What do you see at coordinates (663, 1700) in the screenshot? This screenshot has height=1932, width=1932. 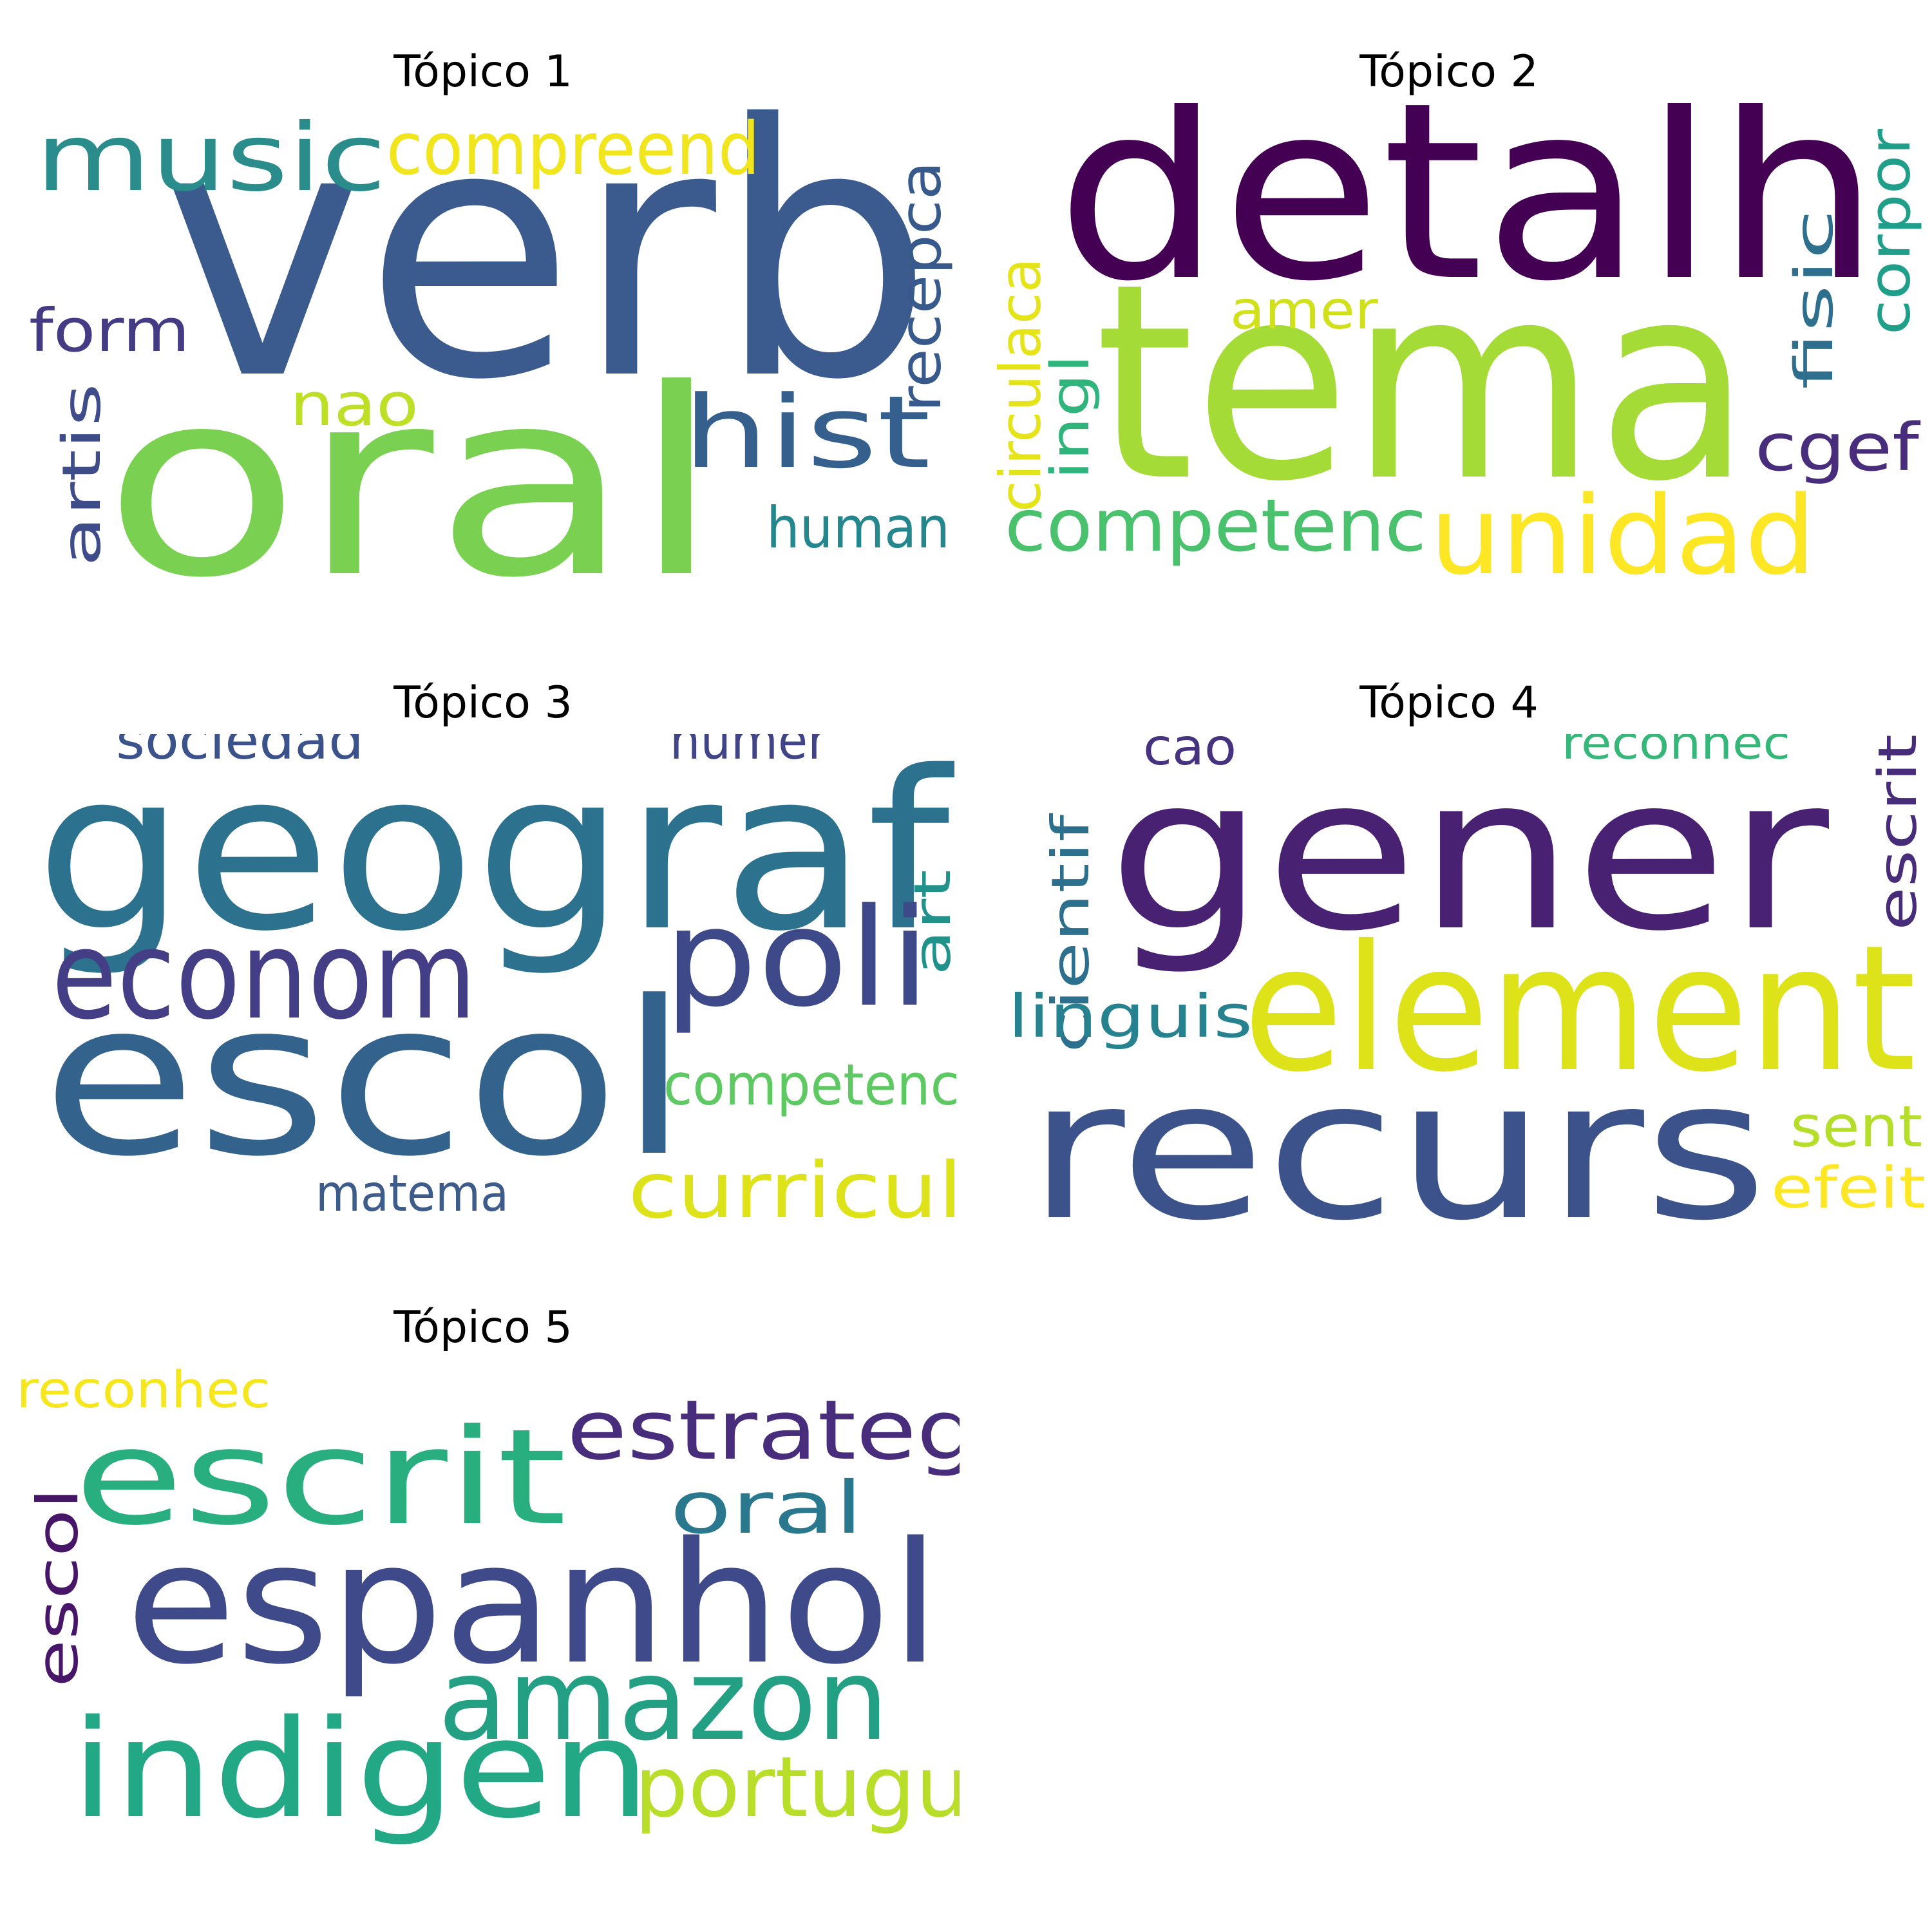 I see `word: amazon` at bounding box center [663, 1700].